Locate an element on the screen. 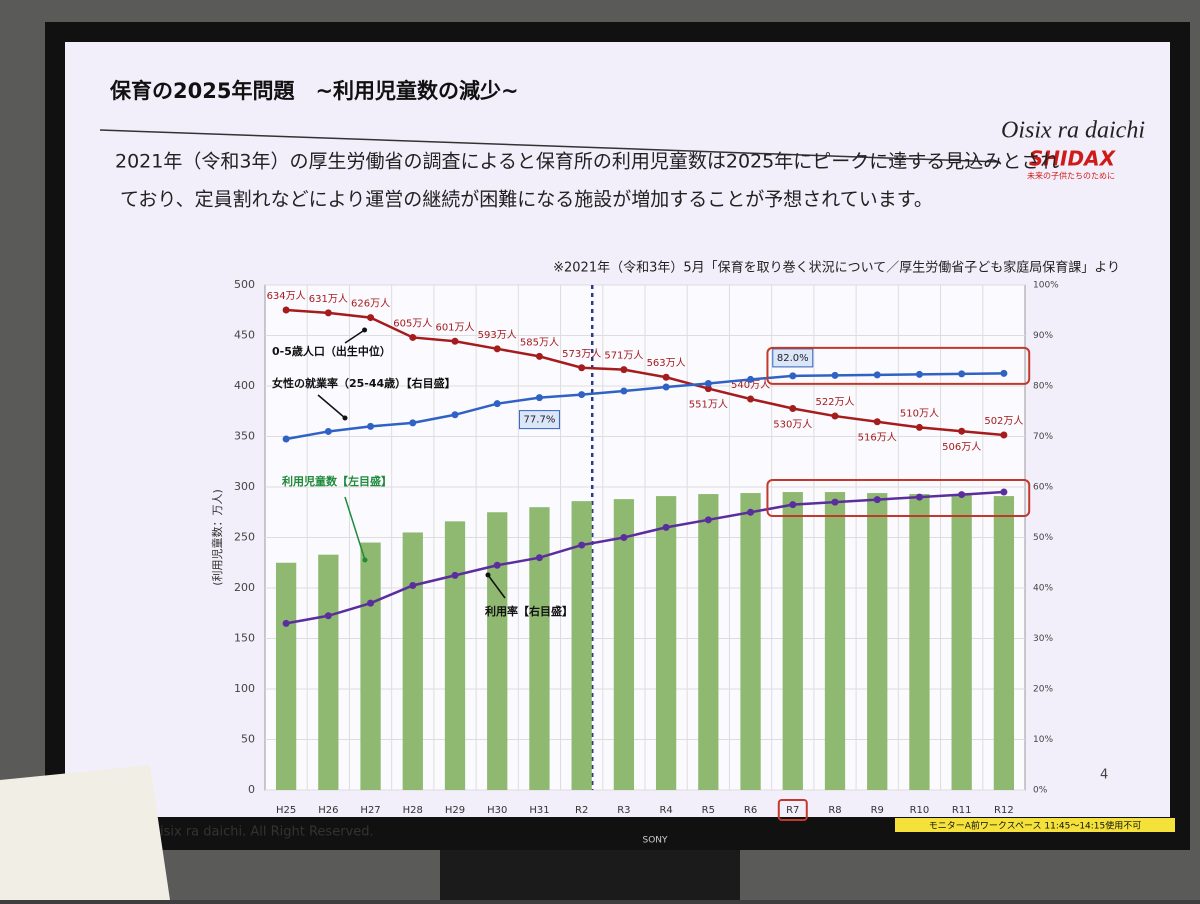 The height and width of the screenshot is (904, 1200). value-label: 530万人 is located at coordinates (792, 424).